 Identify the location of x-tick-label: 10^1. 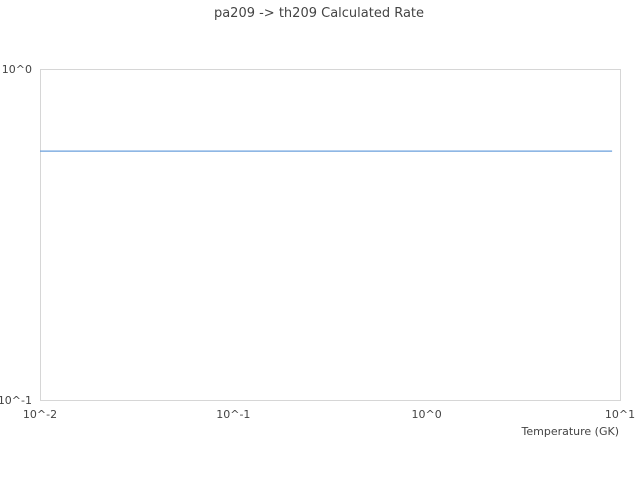
(620, 414).